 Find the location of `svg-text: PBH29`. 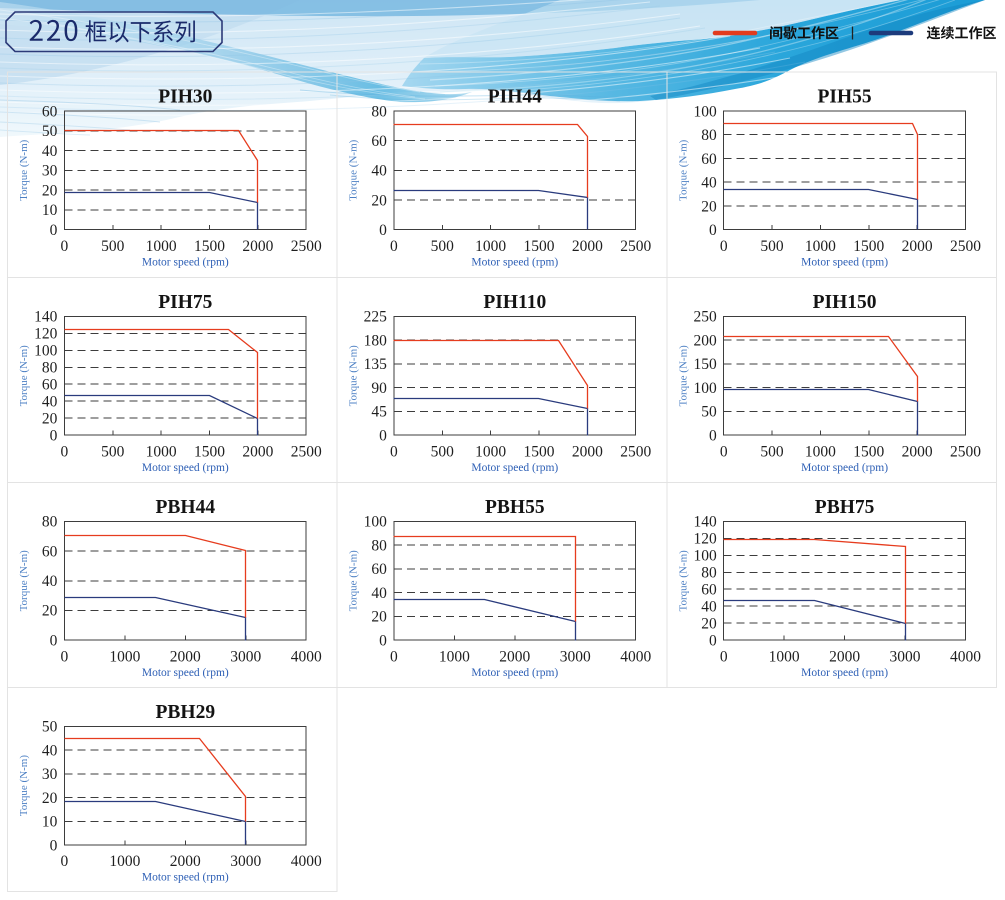

svg-text: PBH29 is located at coordinates (186, 712).